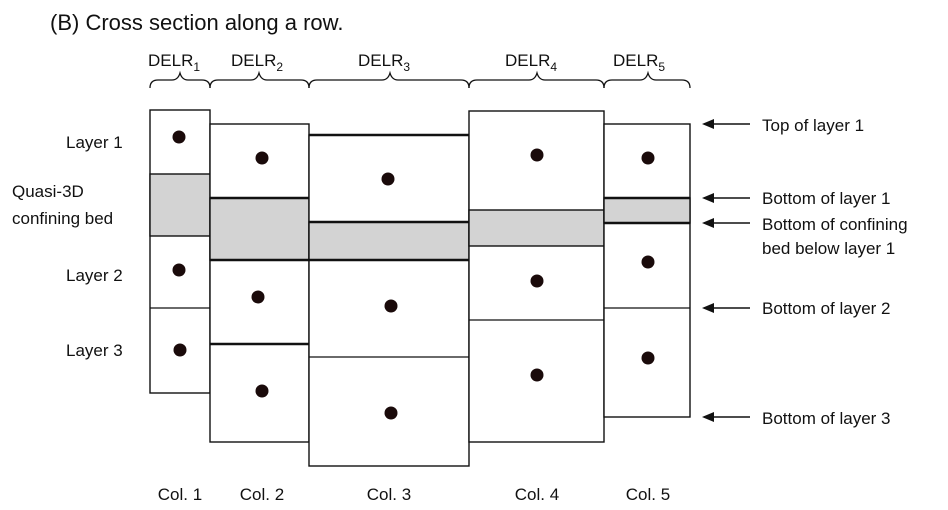 The width and height of the screenshot is (948, 510). Describe the element at coordinates (726, 124) in the screenshot. I see `arrow-top-layer1` at that location.